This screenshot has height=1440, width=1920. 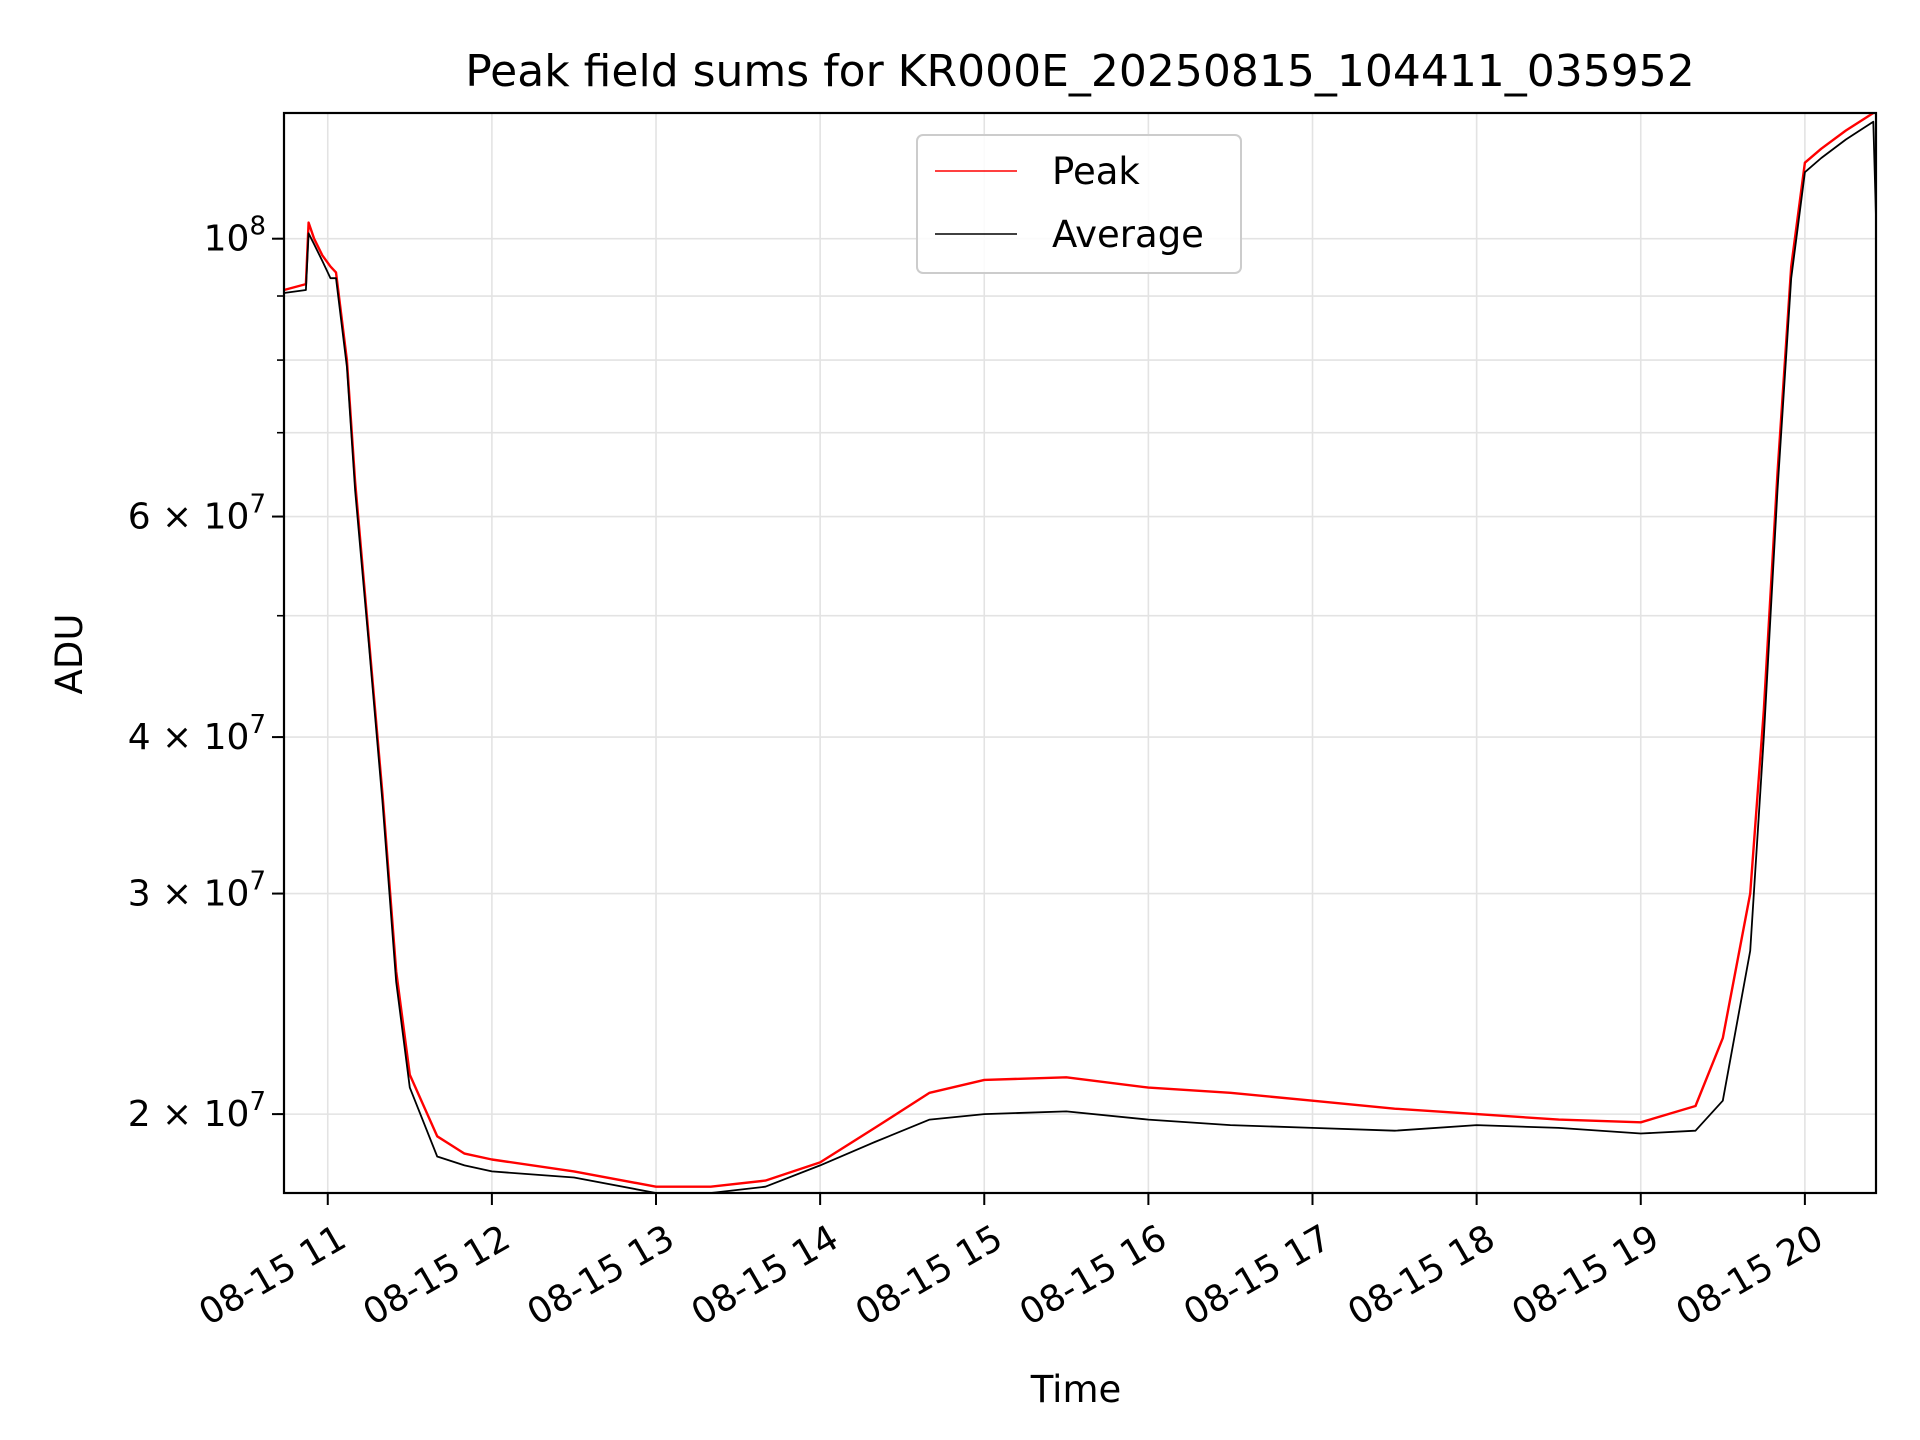 What do you see at coordinates (197, 891) in the screenshot?
I see `y-tick-label: 3 × 107` at bounding box center [197, 891].